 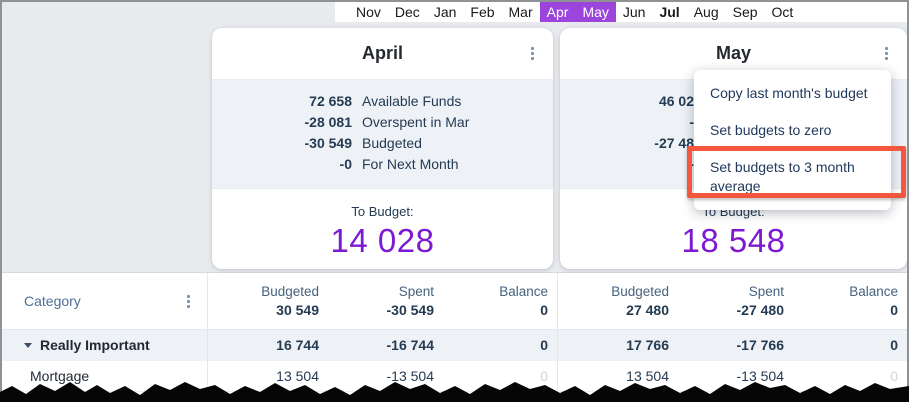 I want to click on april-card-title: April, so click(x=382, y=53).